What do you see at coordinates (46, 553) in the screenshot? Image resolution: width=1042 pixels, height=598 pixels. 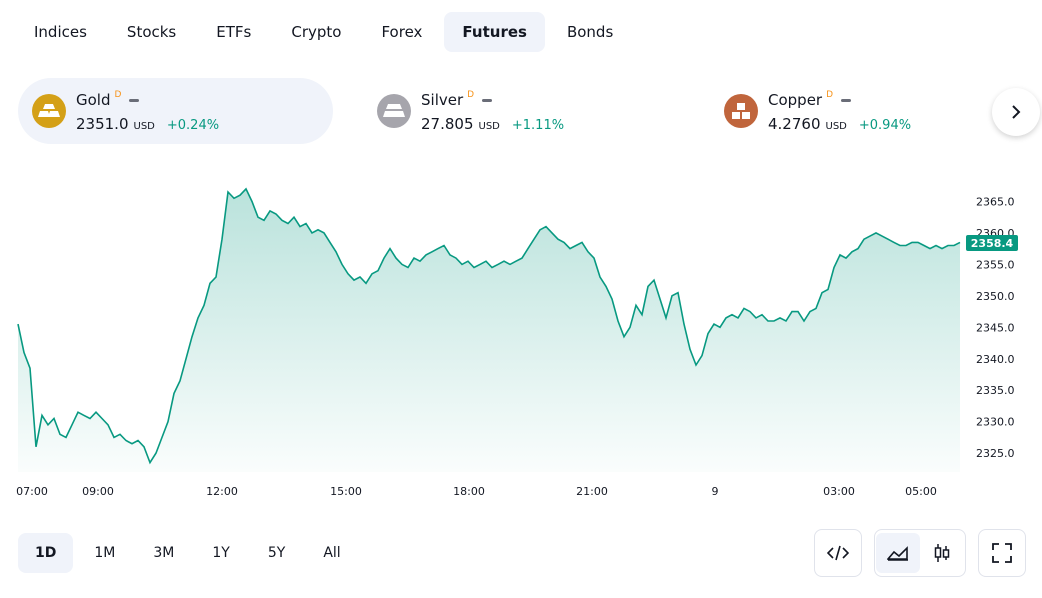 I see `range-1d: 1D` at bounding box center [46, 553].